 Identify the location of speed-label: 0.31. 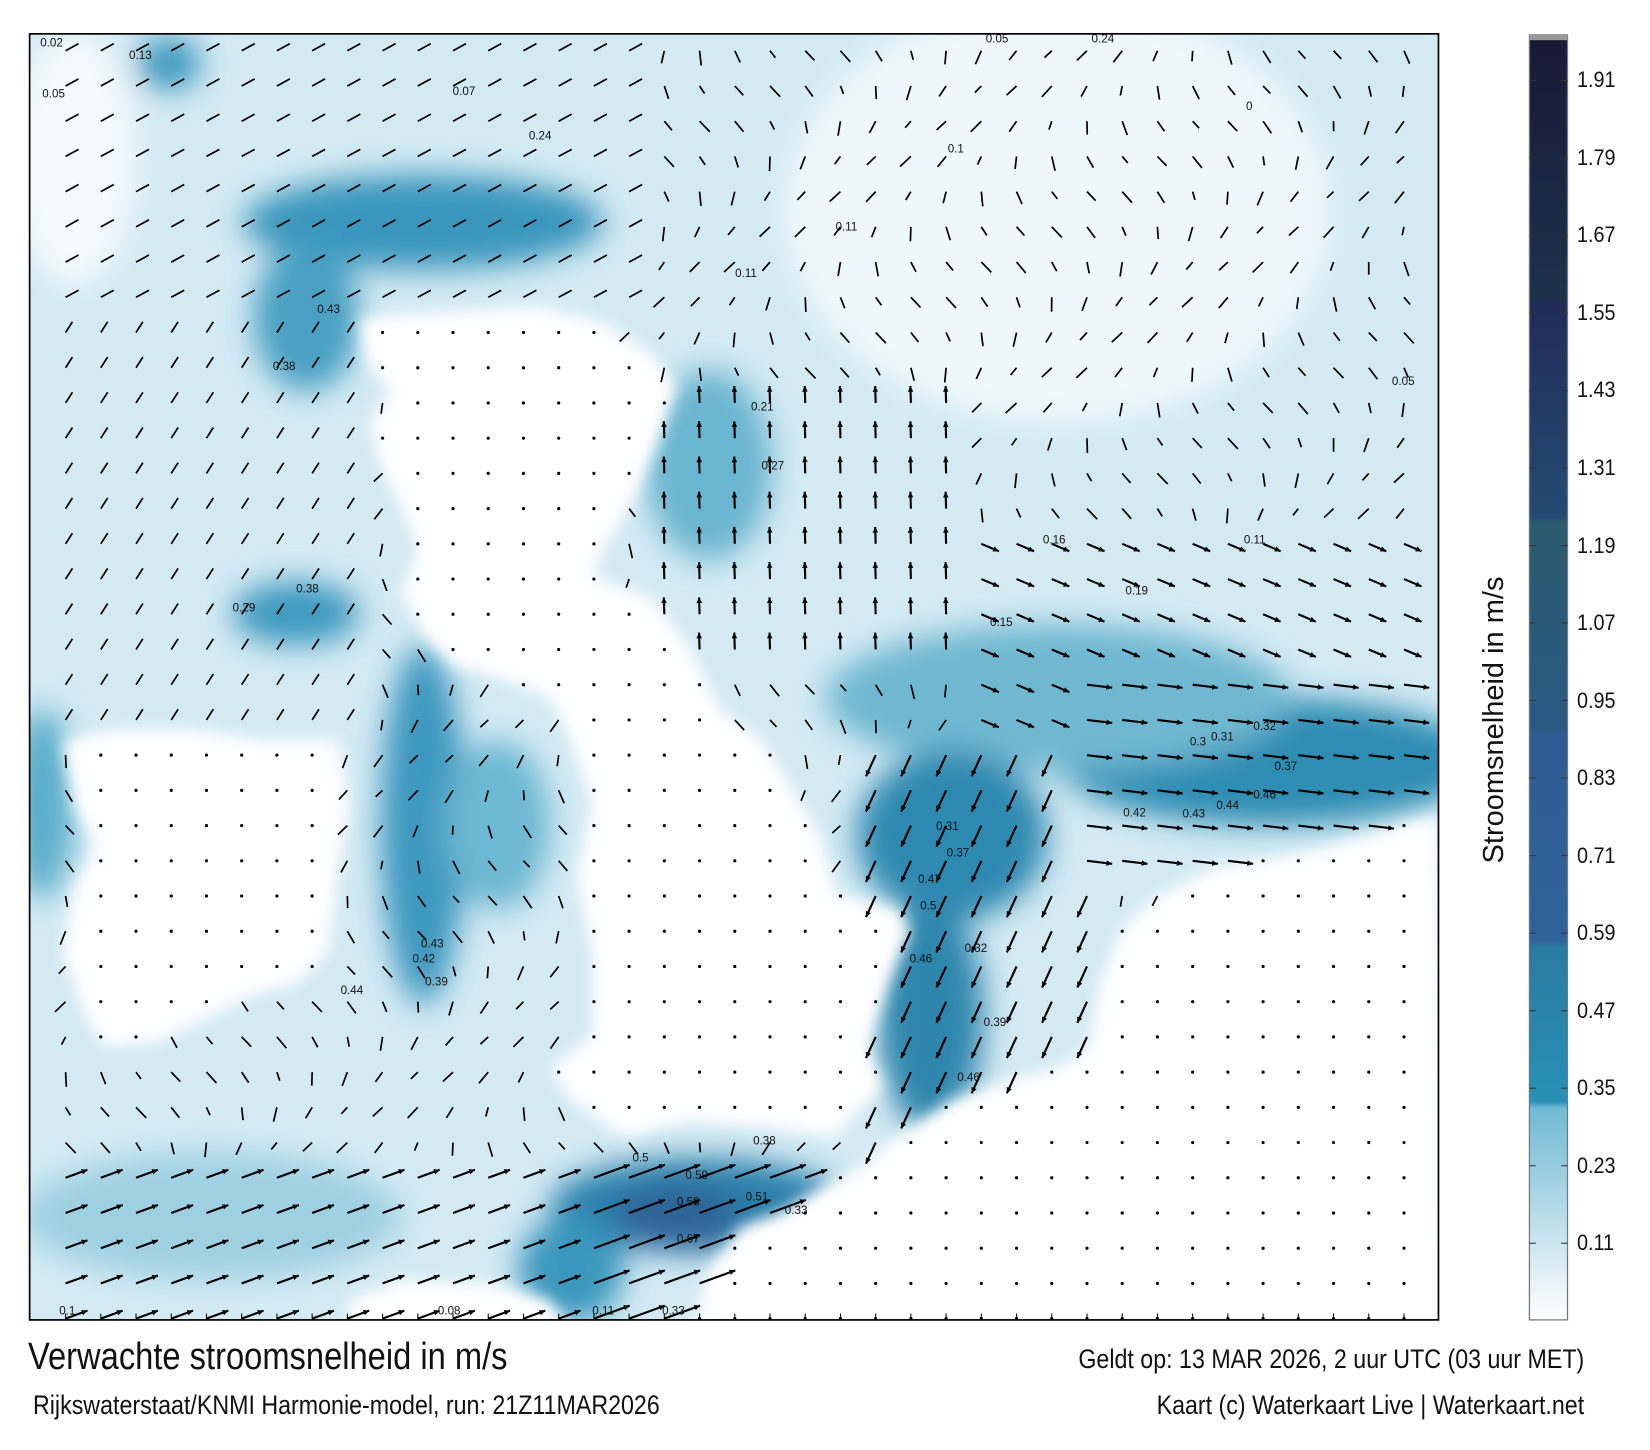
(1222, 736).